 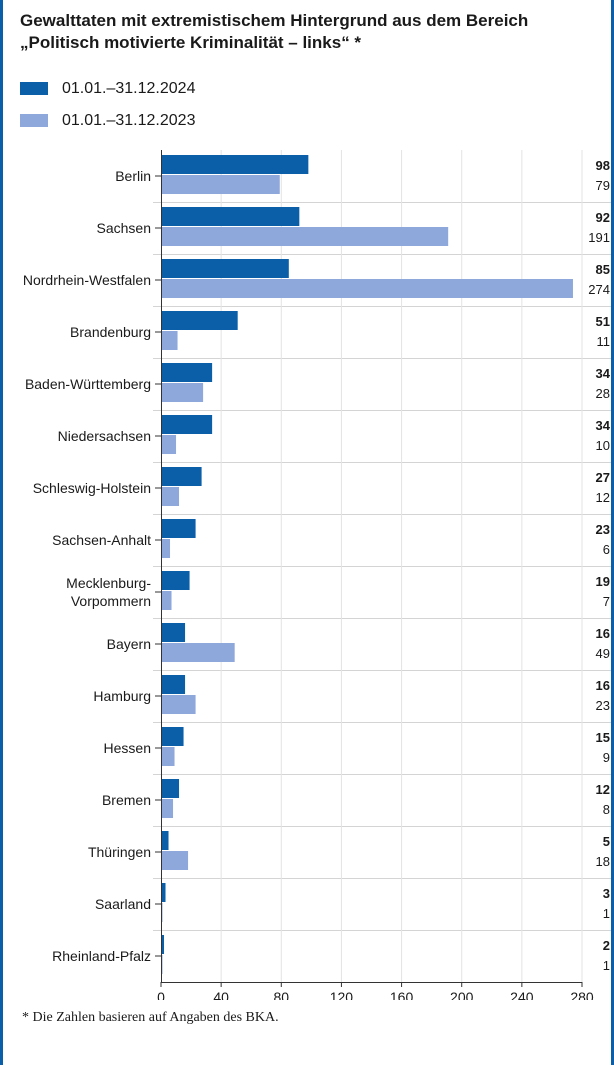 I want to click on value-label-2023: 28, so click(x=603, y=393).